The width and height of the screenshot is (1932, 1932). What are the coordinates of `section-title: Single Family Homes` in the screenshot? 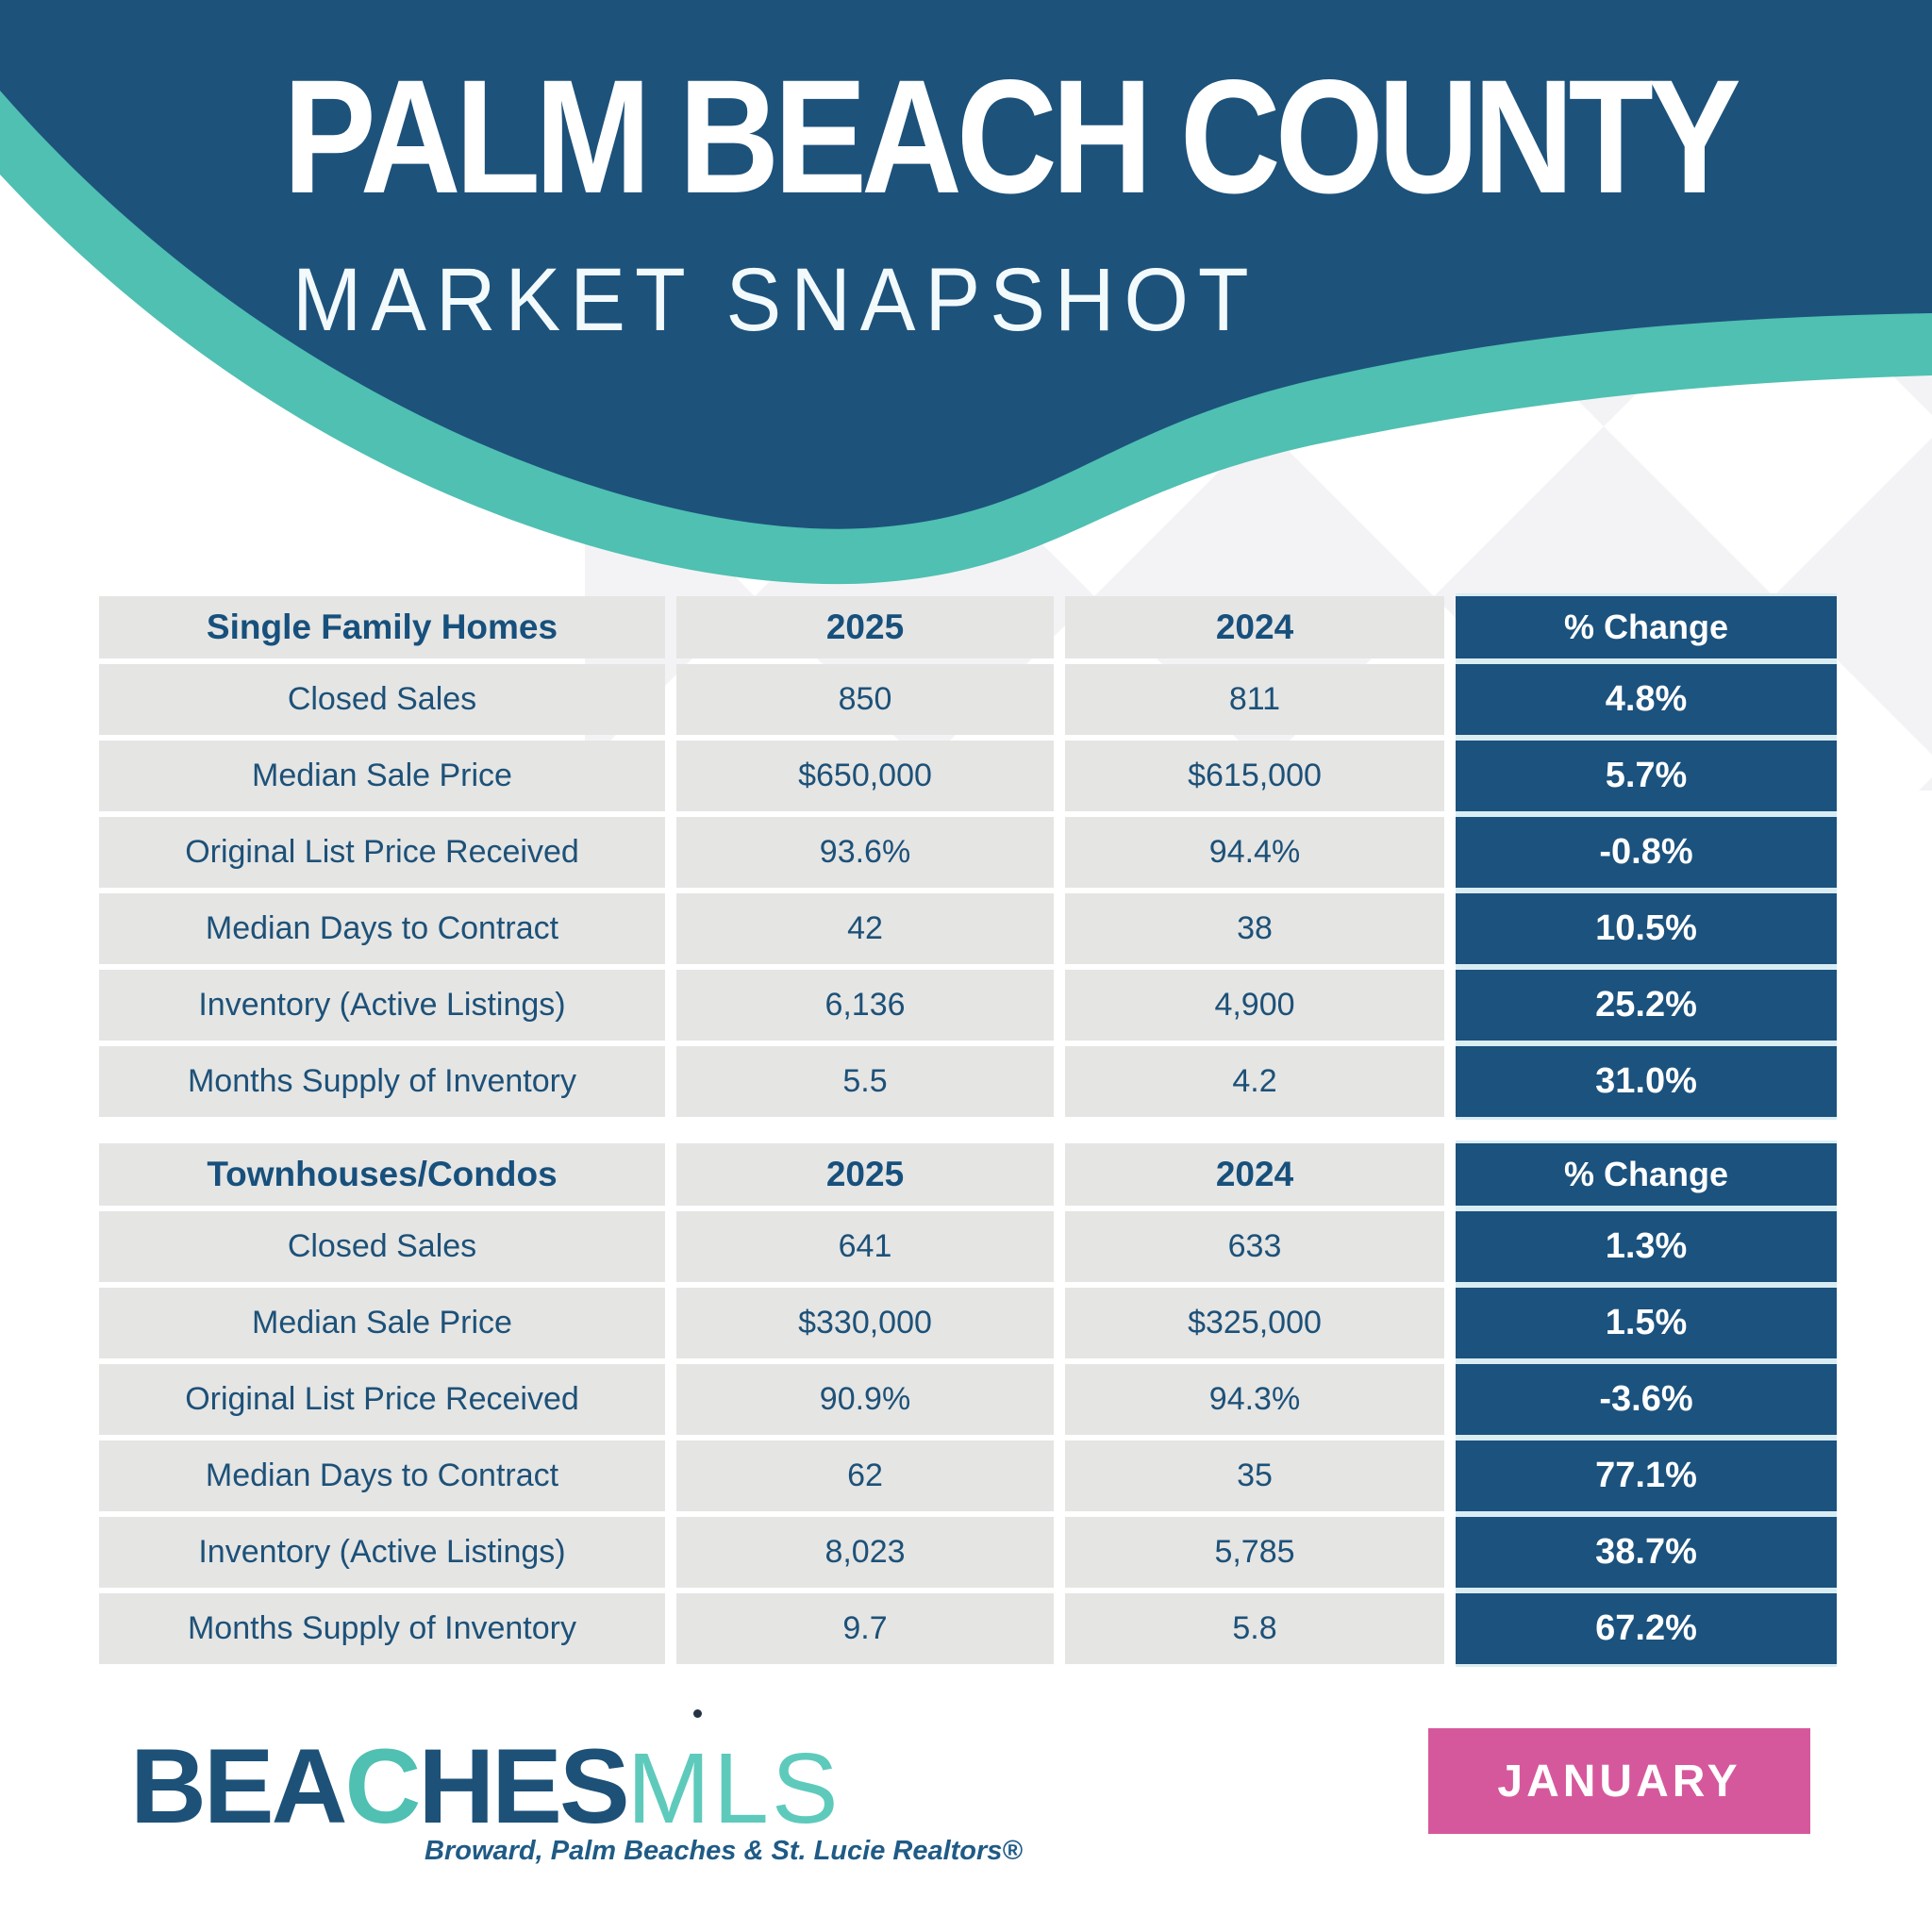 It's located at (382, 627).